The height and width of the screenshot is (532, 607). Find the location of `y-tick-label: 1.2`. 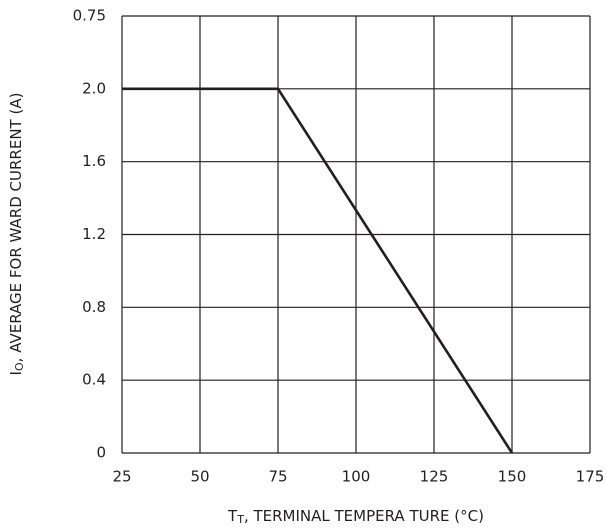

y-tick-label: 1.2 is located at coordinates (94, 234).